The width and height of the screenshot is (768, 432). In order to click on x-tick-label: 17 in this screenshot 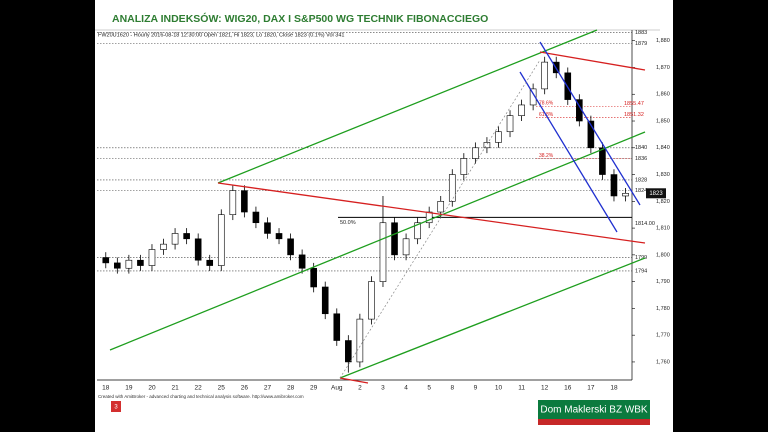, I will do `click(591, 388)`.